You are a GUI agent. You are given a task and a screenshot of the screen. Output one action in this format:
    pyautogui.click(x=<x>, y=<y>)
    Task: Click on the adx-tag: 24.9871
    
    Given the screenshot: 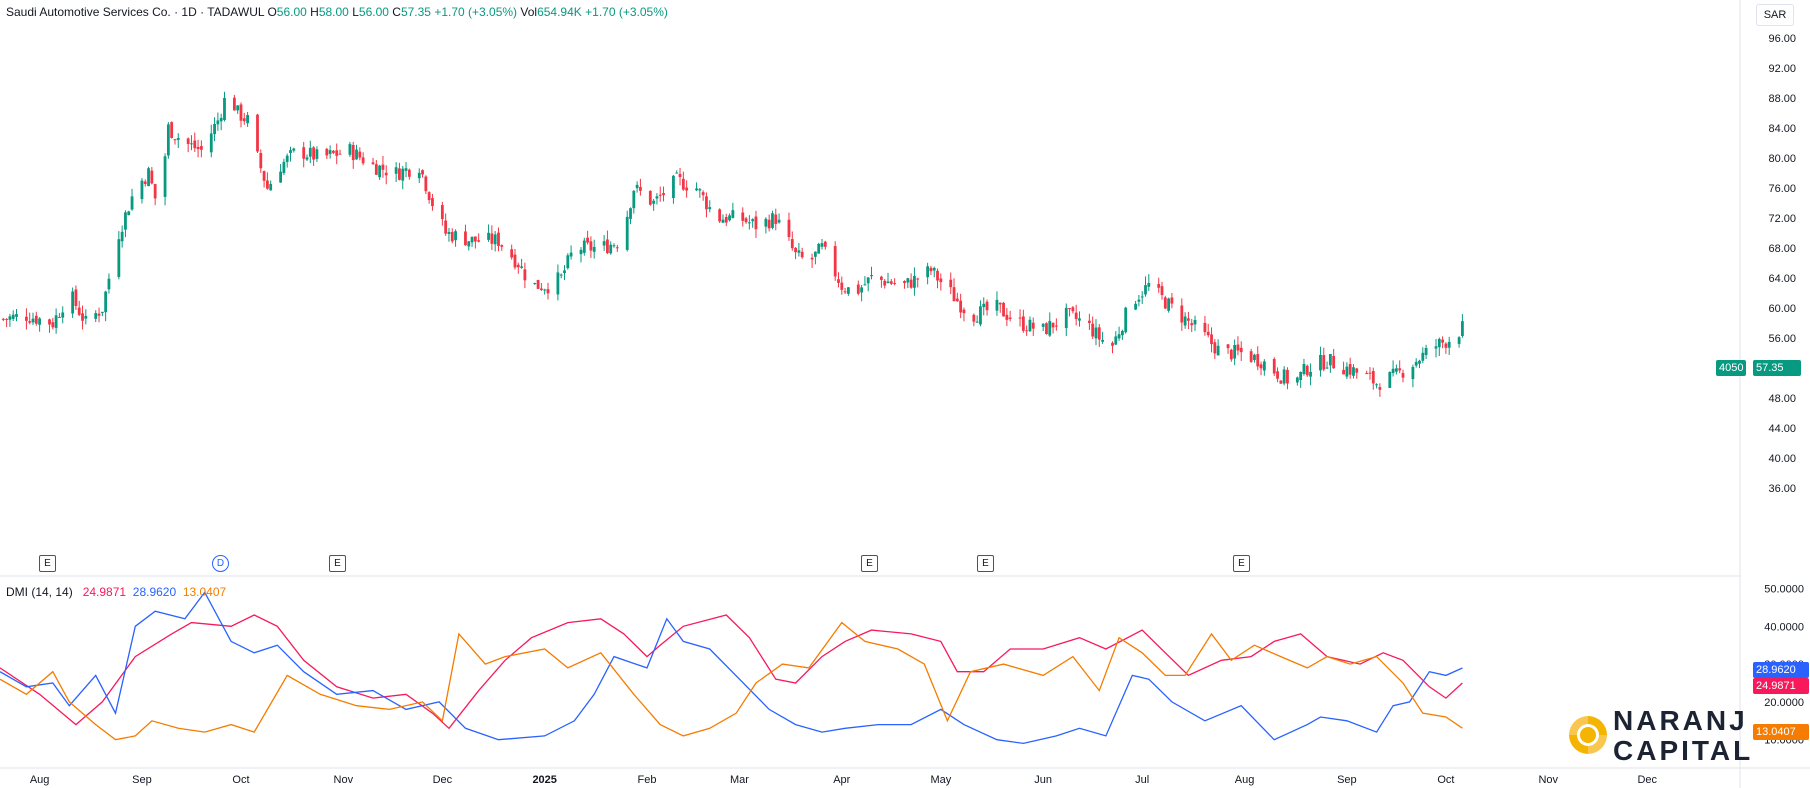 What is the action you would take?
    pyautogui.click(x=1781, y=686)
    